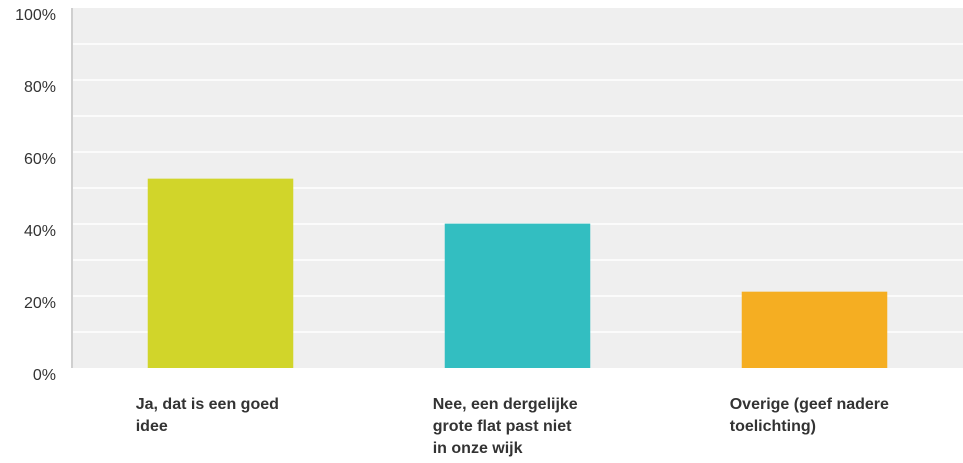 The width and height of the screenshot is (963, 463). Describe the element at coordinates (477, 448) in the screenshot. I see `x-category-label-line: in onze wijk` at that location.